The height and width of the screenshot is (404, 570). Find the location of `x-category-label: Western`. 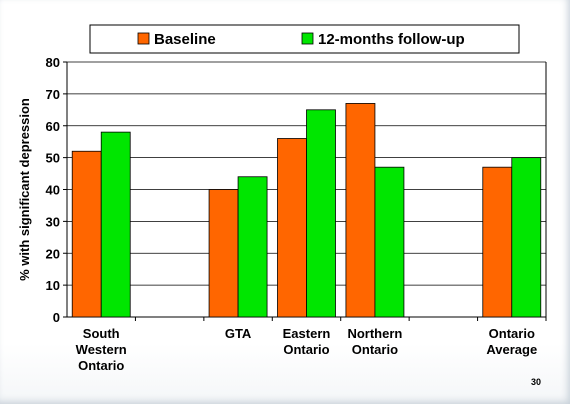

x-category-label: Western is located at coordinates (101, 349).